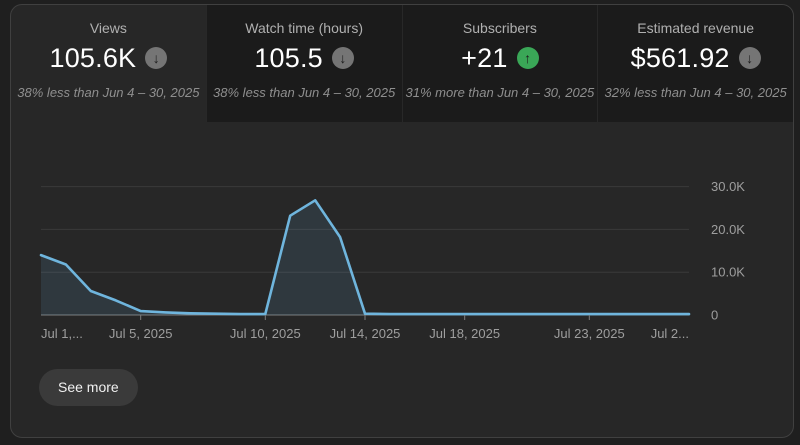  I want to click on y-axis-label: 30.0K, so click(728, 186).